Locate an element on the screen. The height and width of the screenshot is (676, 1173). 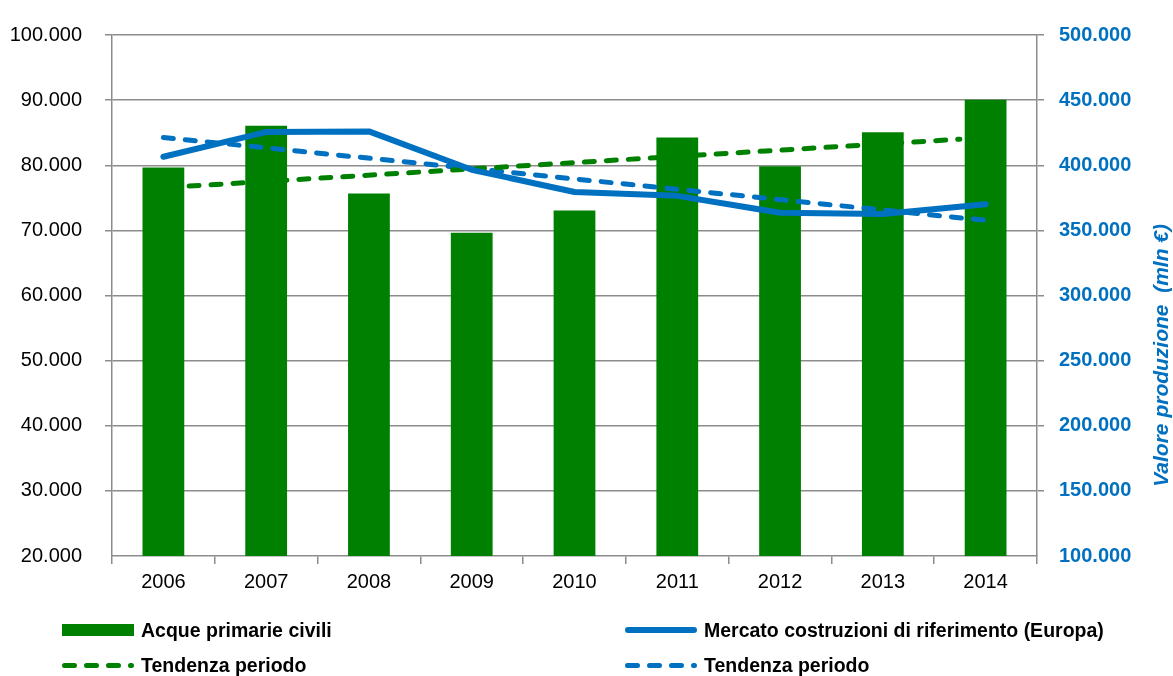
y2-tick-label: 250.000 is located at coordinates (1095, 359).